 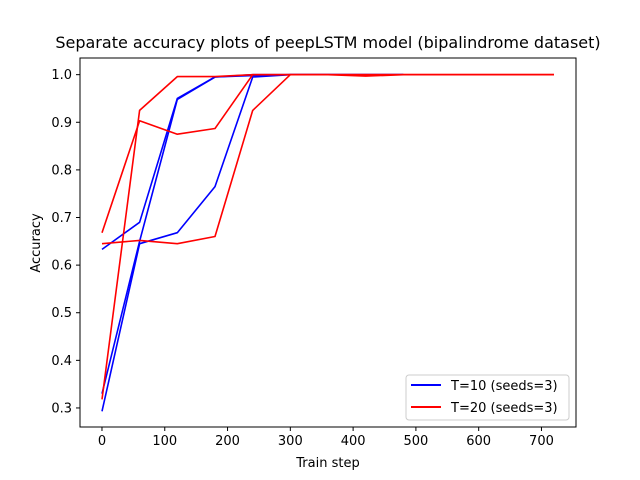 I want to click on y-tick-label: 0.8, so click(x=61, y=170).